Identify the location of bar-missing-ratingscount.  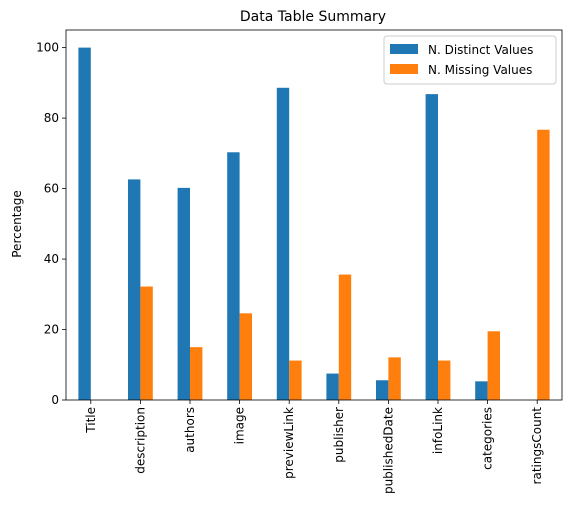
(543, 264).